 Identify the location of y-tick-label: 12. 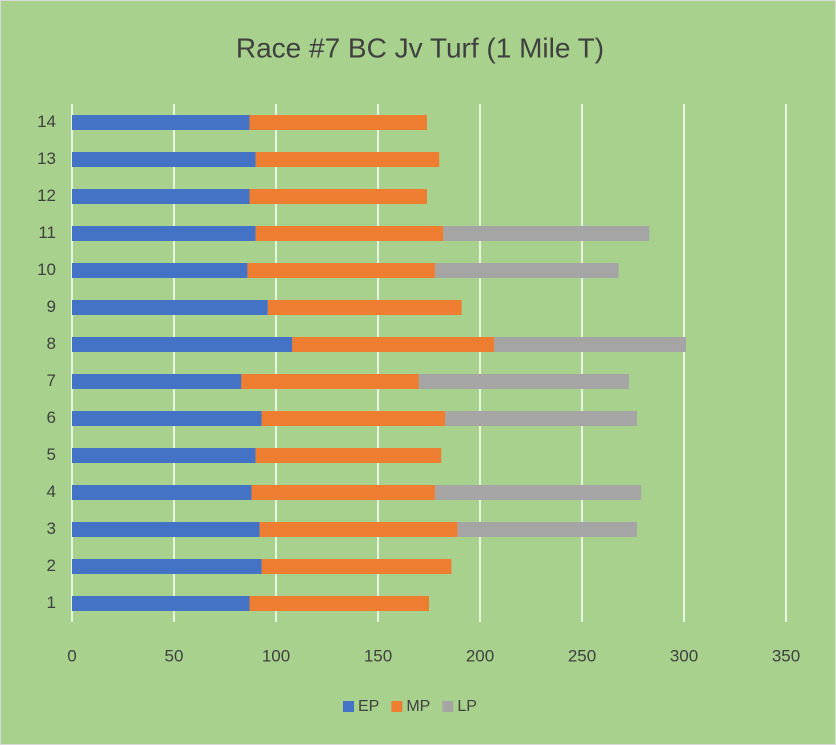
(46, 195).